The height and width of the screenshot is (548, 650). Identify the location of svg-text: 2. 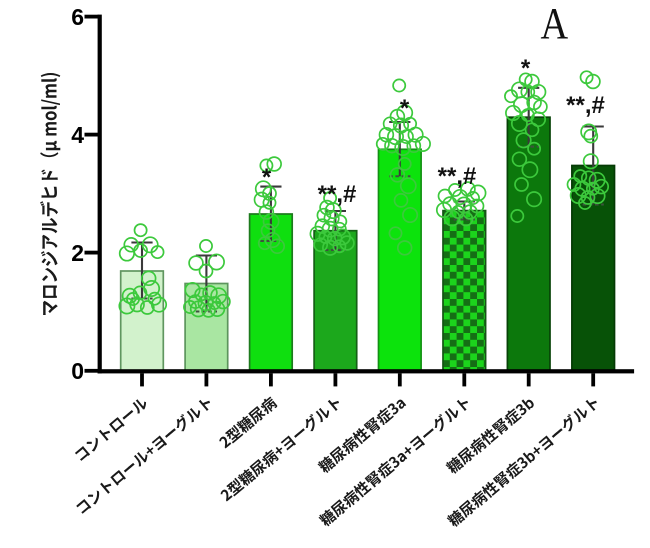
(77, 253).